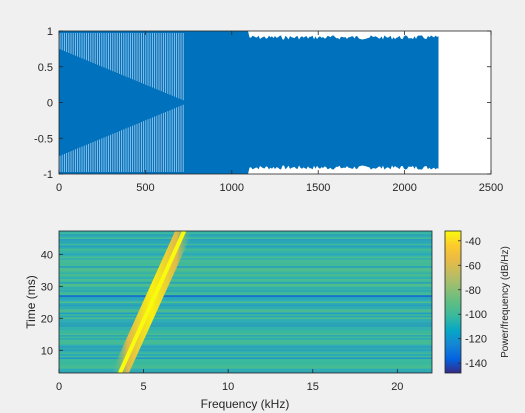 The width and height of the screenshot is (525, 413). Describe the element at coordinates (473, 291) in the screenshot. I see `colorbar-tick-label: -80` at that location.